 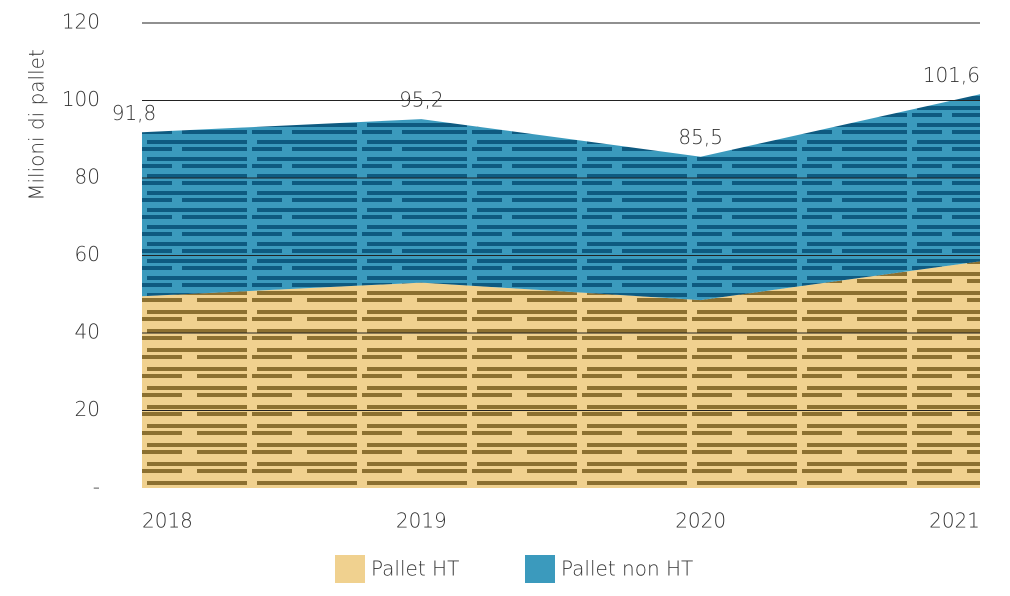 What do you see at coordinates (954, 521) in the screenshot?
I see `x-tick-label: 2021` at bounding box center [954, 521].